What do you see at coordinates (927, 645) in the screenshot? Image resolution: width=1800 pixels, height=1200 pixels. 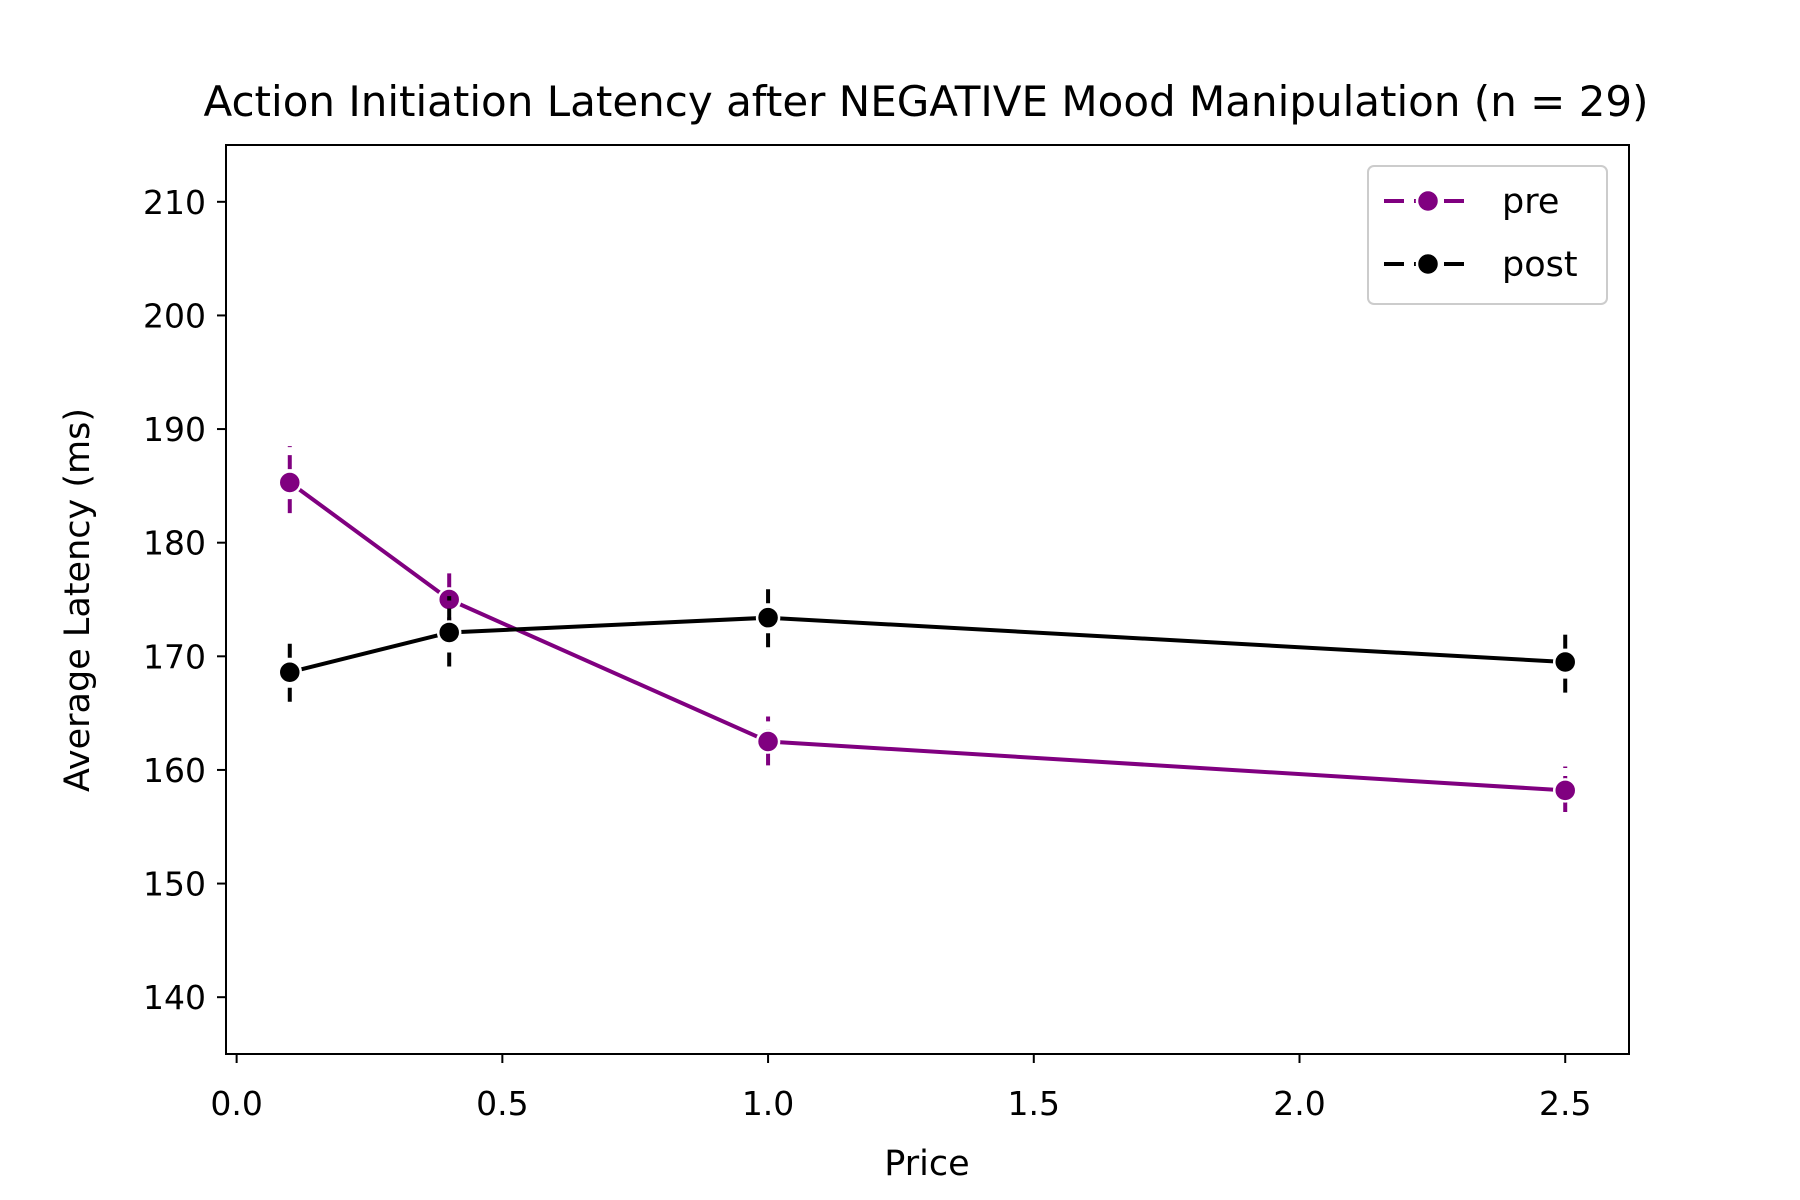 I see `series-line-post` at bounding box center [927, 645].